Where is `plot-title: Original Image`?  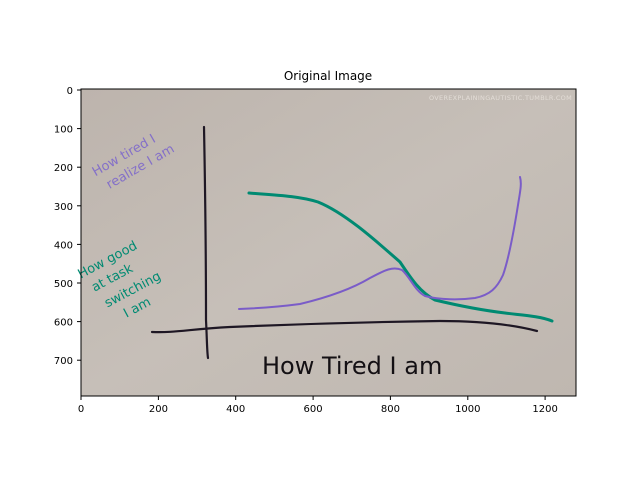 plot-title: Original Image is located at coordinates (328, 76).